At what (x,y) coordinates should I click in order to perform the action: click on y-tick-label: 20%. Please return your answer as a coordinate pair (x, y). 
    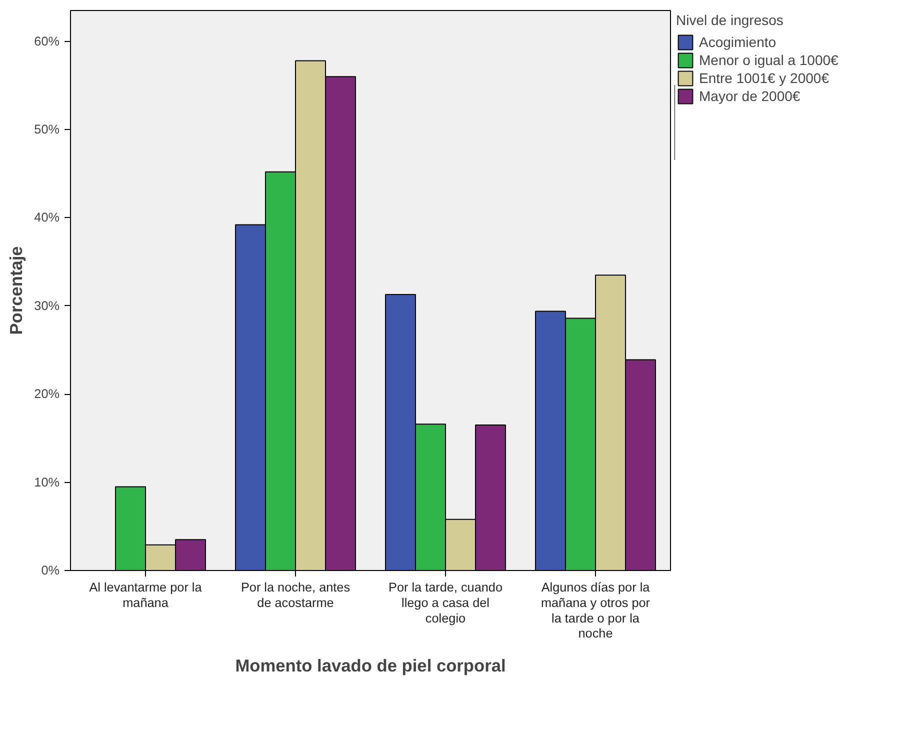
    Looking at the image, I should click on (47, 394).